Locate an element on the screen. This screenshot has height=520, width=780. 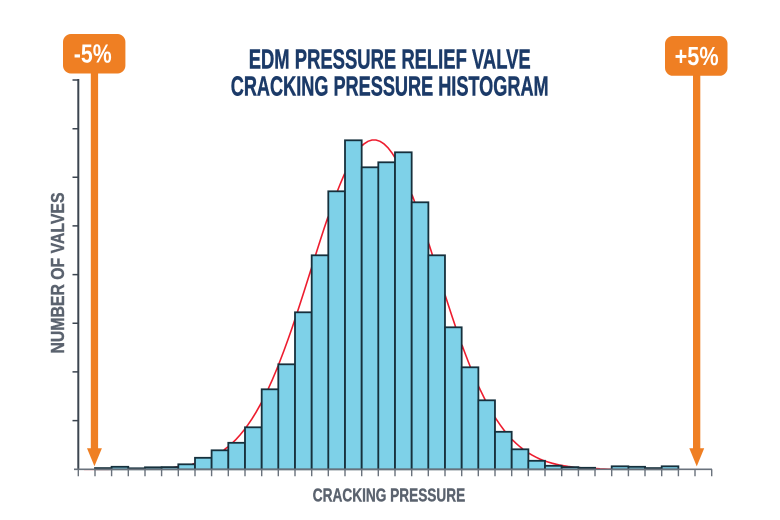
svg-text: +5% is located at coordinates (697, 56).